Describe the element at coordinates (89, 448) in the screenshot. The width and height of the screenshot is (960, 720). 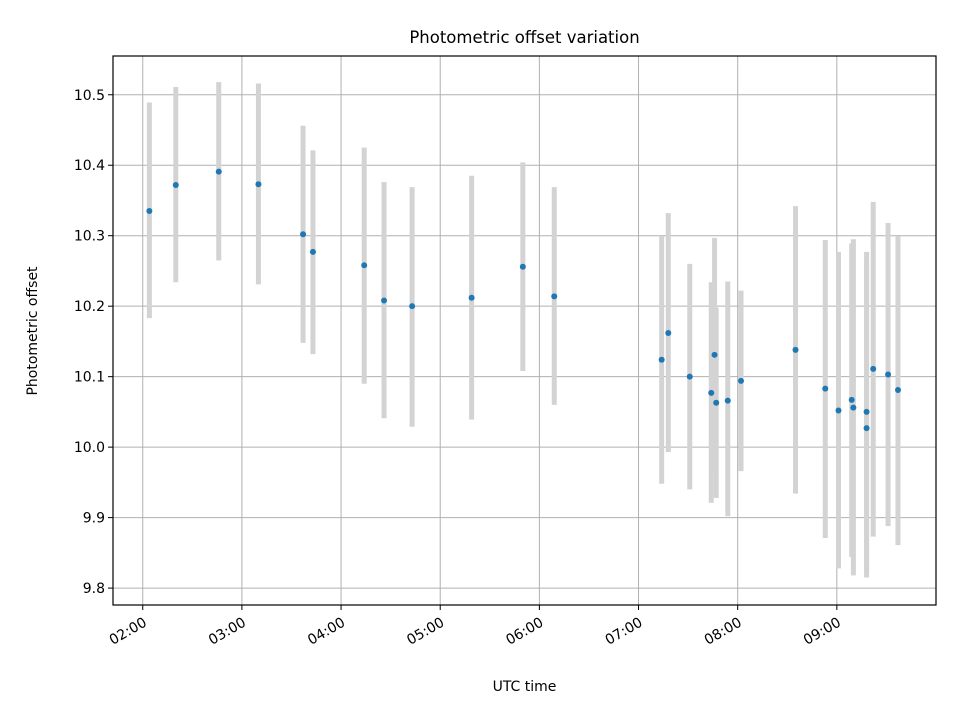
I see `y-tick-label: 10.0` at that location.